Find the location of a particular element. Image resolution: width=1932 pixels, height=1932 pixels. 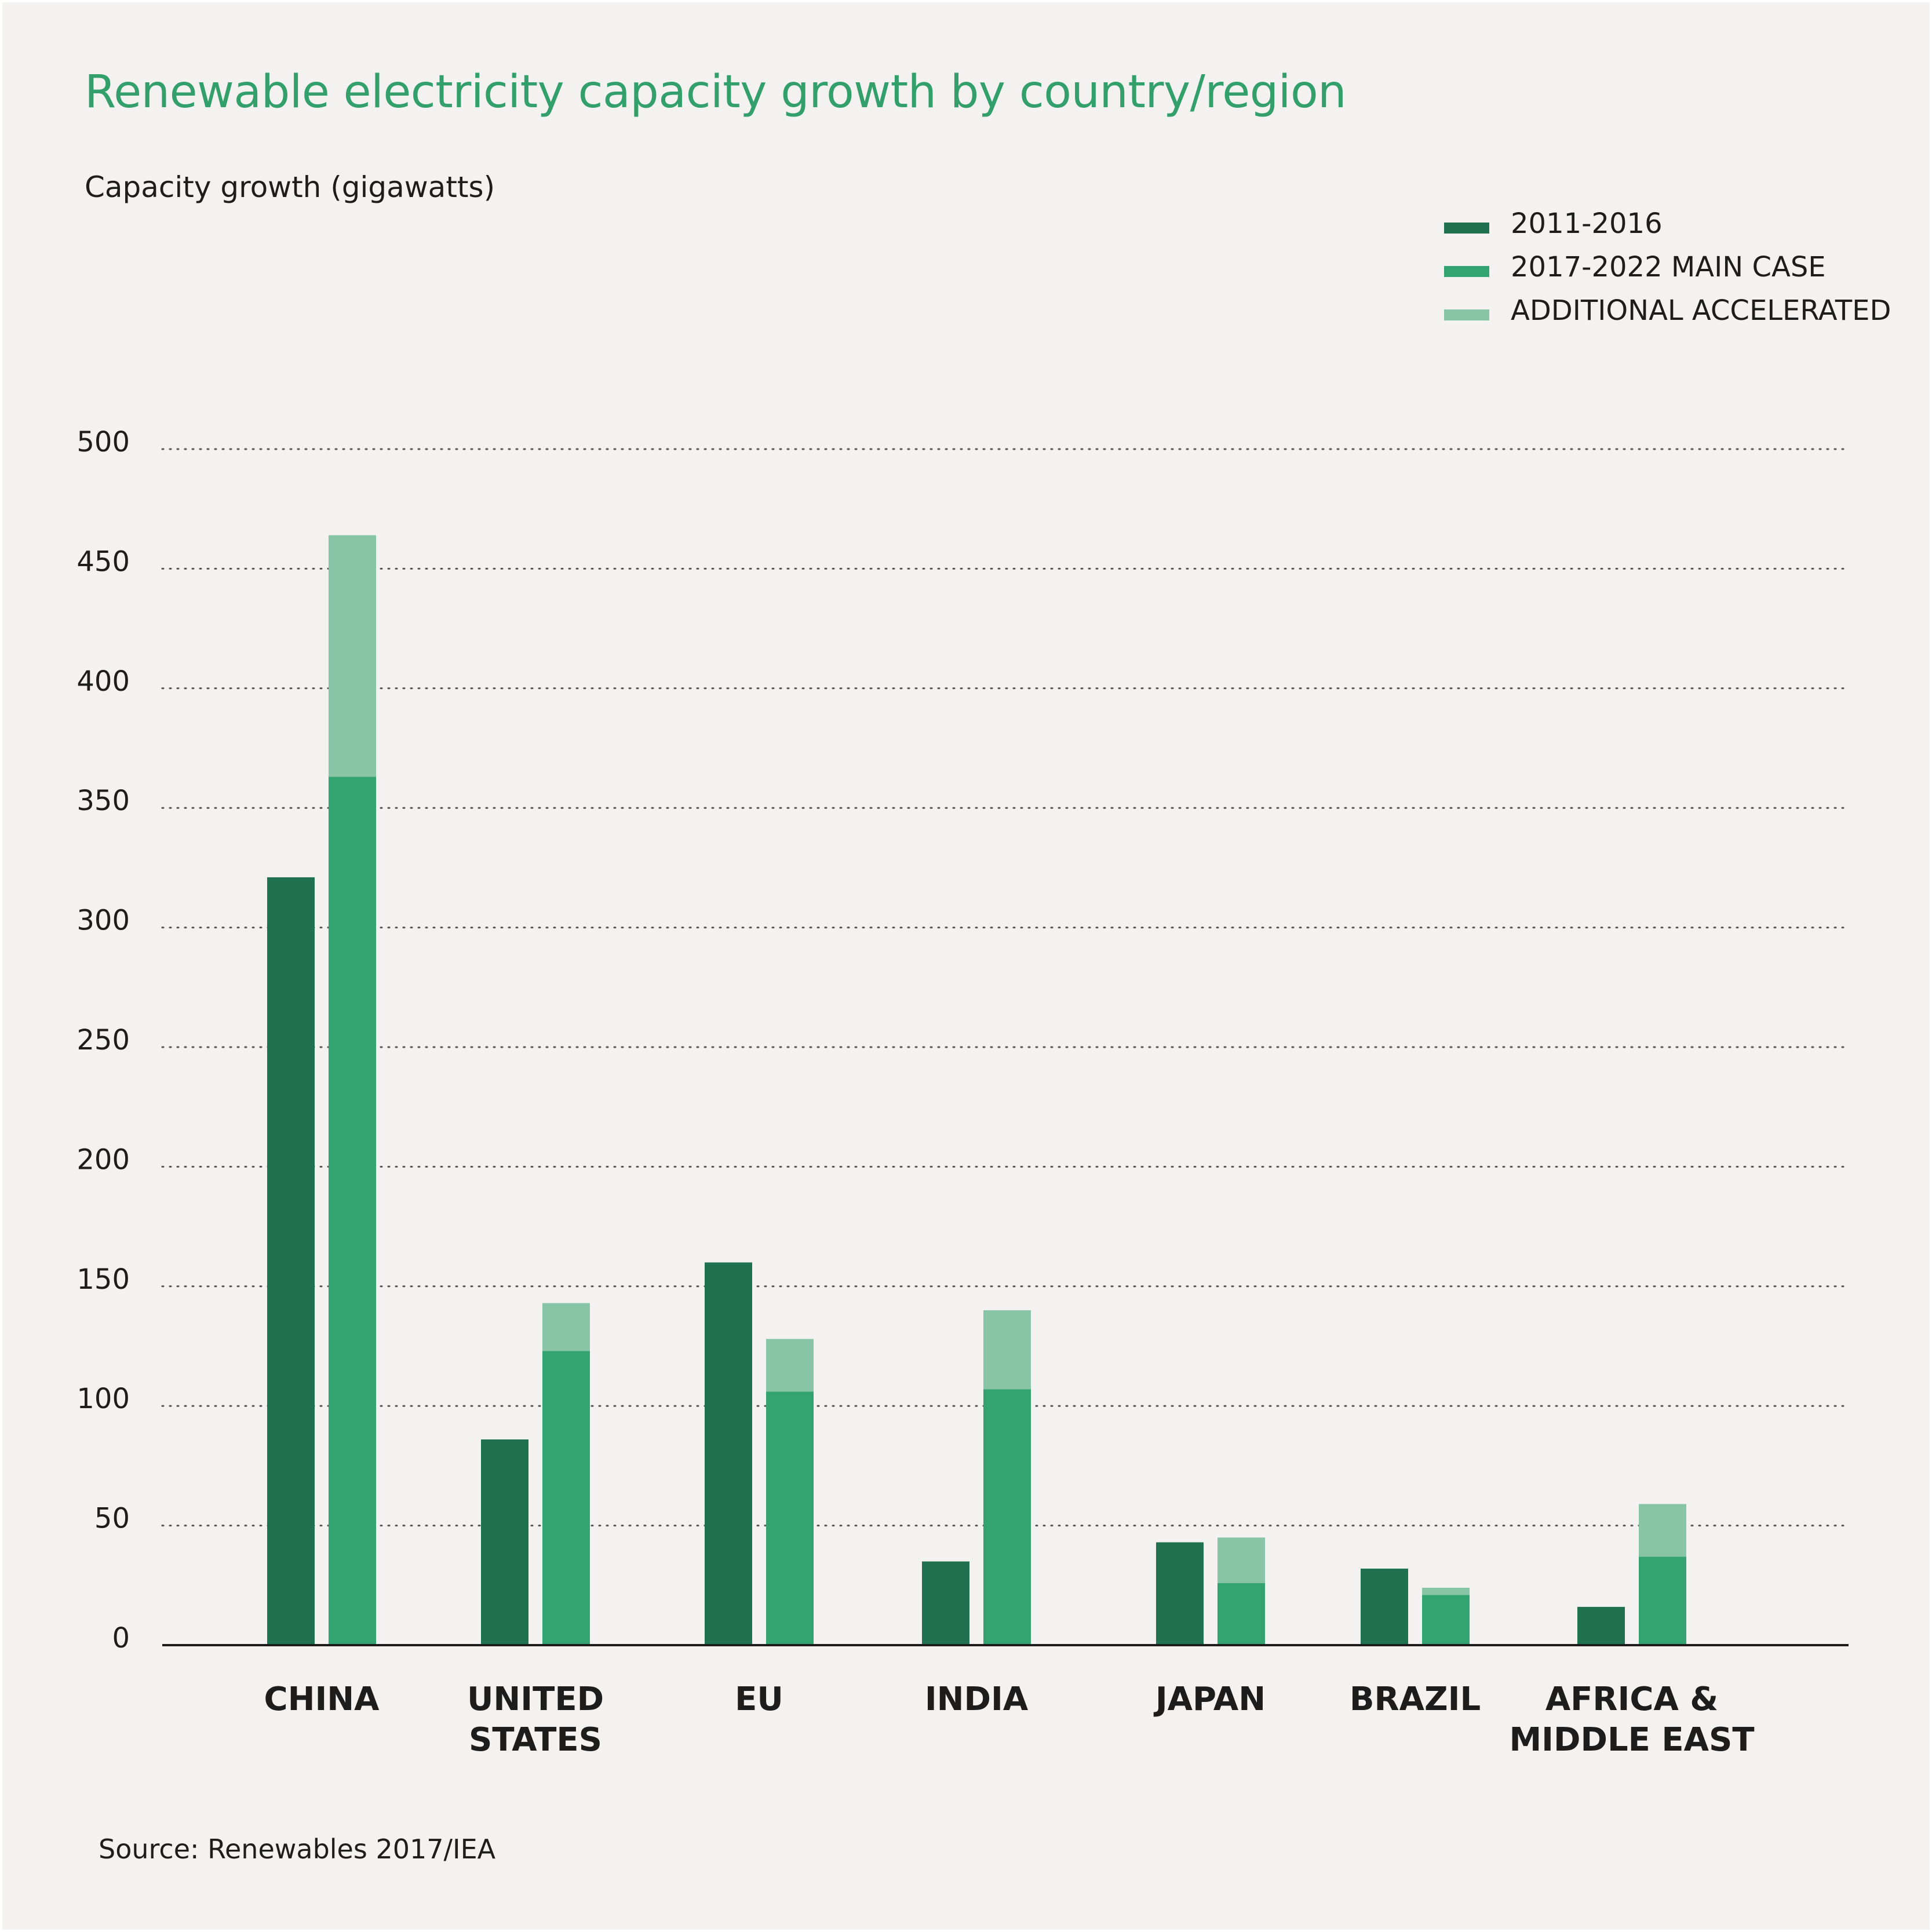

x-category-label-eu: EU is located at coordinates (759, 1700).